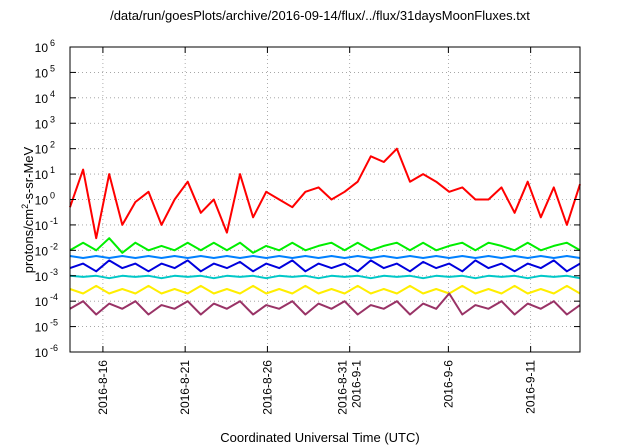 The height and width of the screenshot is (448, 640). I want to click on y-tick-label-exponent: -2, so click(54, 246).